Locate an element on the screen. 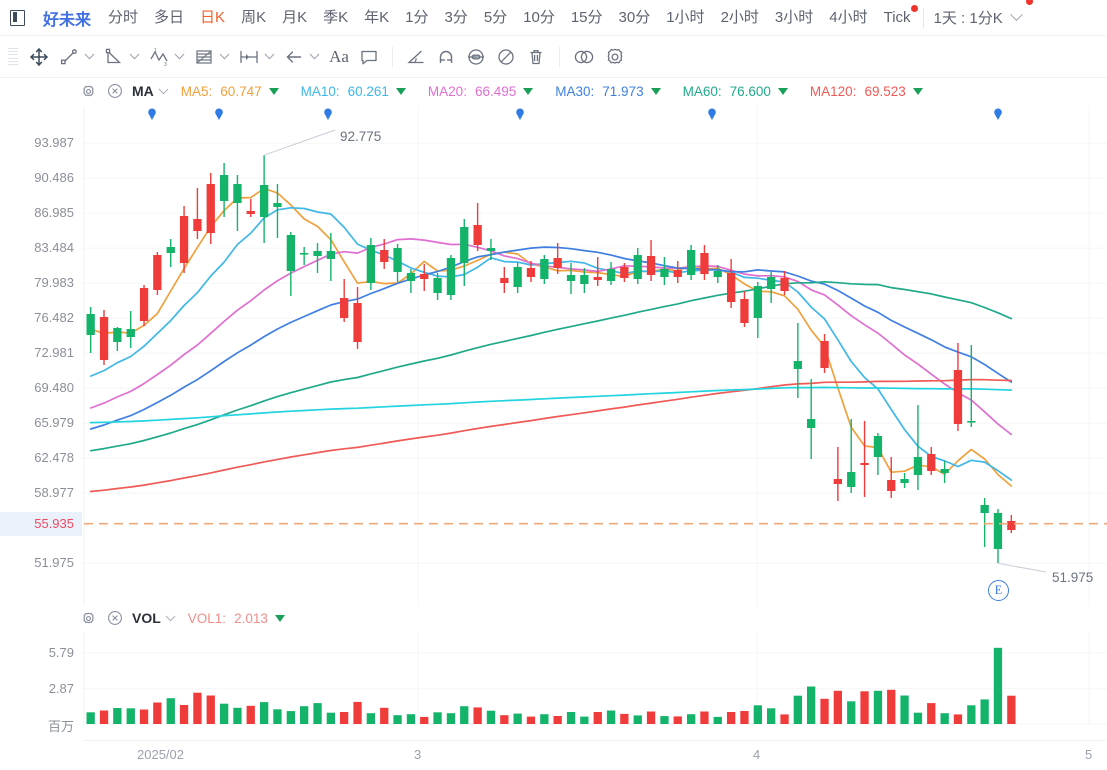 This screenshot has width=1107, height=770. period-15: 3小时 is located at coordinates (794, 17).